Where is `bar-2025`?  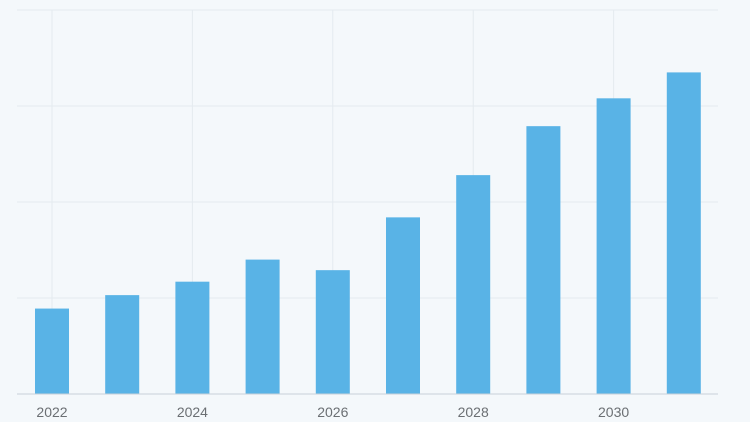 bar-2025 is located at coordinates (262, 326).